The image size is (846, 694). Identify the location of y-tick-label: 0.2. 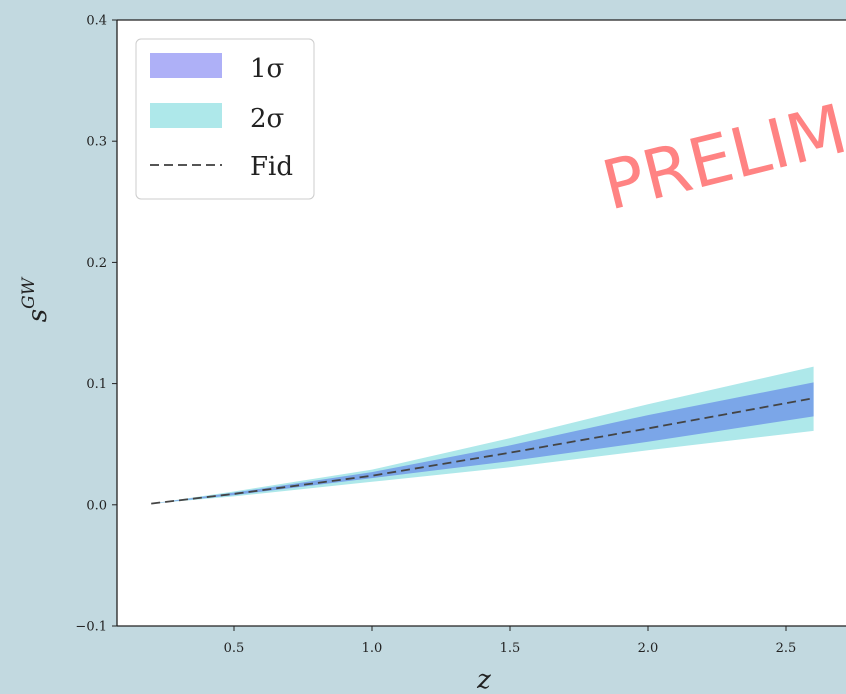
(96, 263).